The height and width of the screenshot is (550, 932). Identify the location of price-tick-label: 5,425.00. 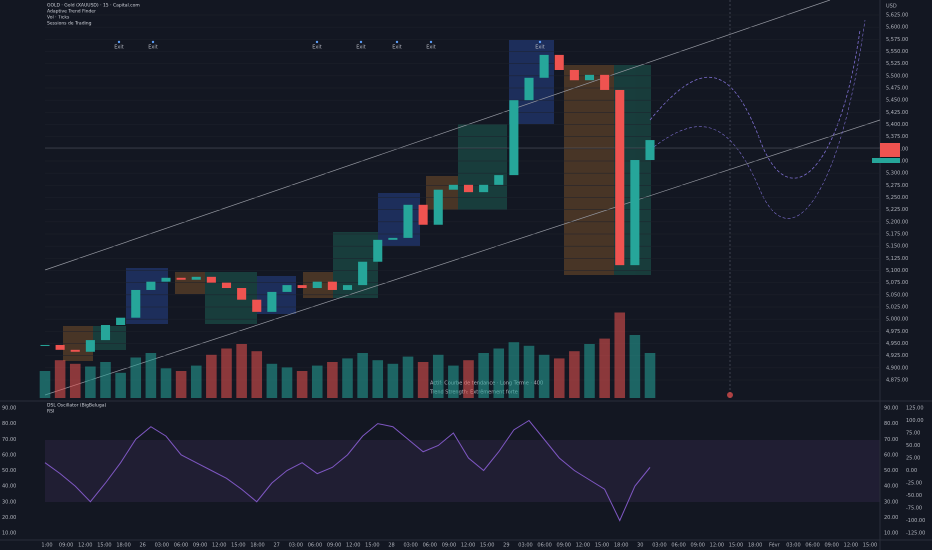
(897, 113).